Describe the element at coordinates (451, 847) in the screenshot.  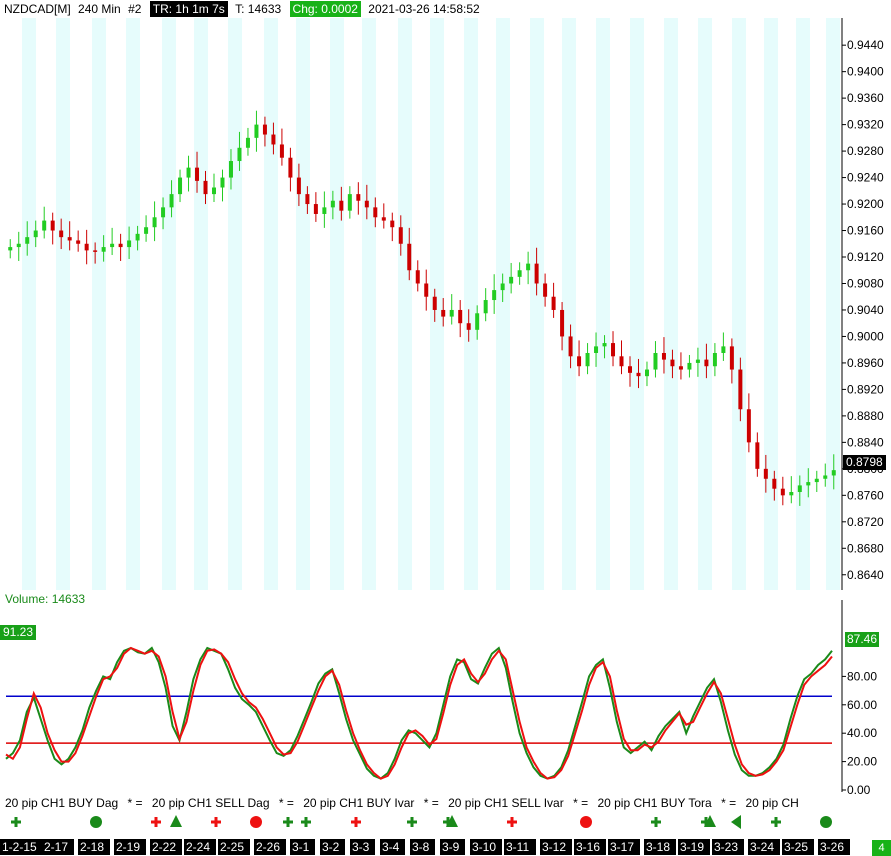
I see `date-tick-label: 3-9` at that location.